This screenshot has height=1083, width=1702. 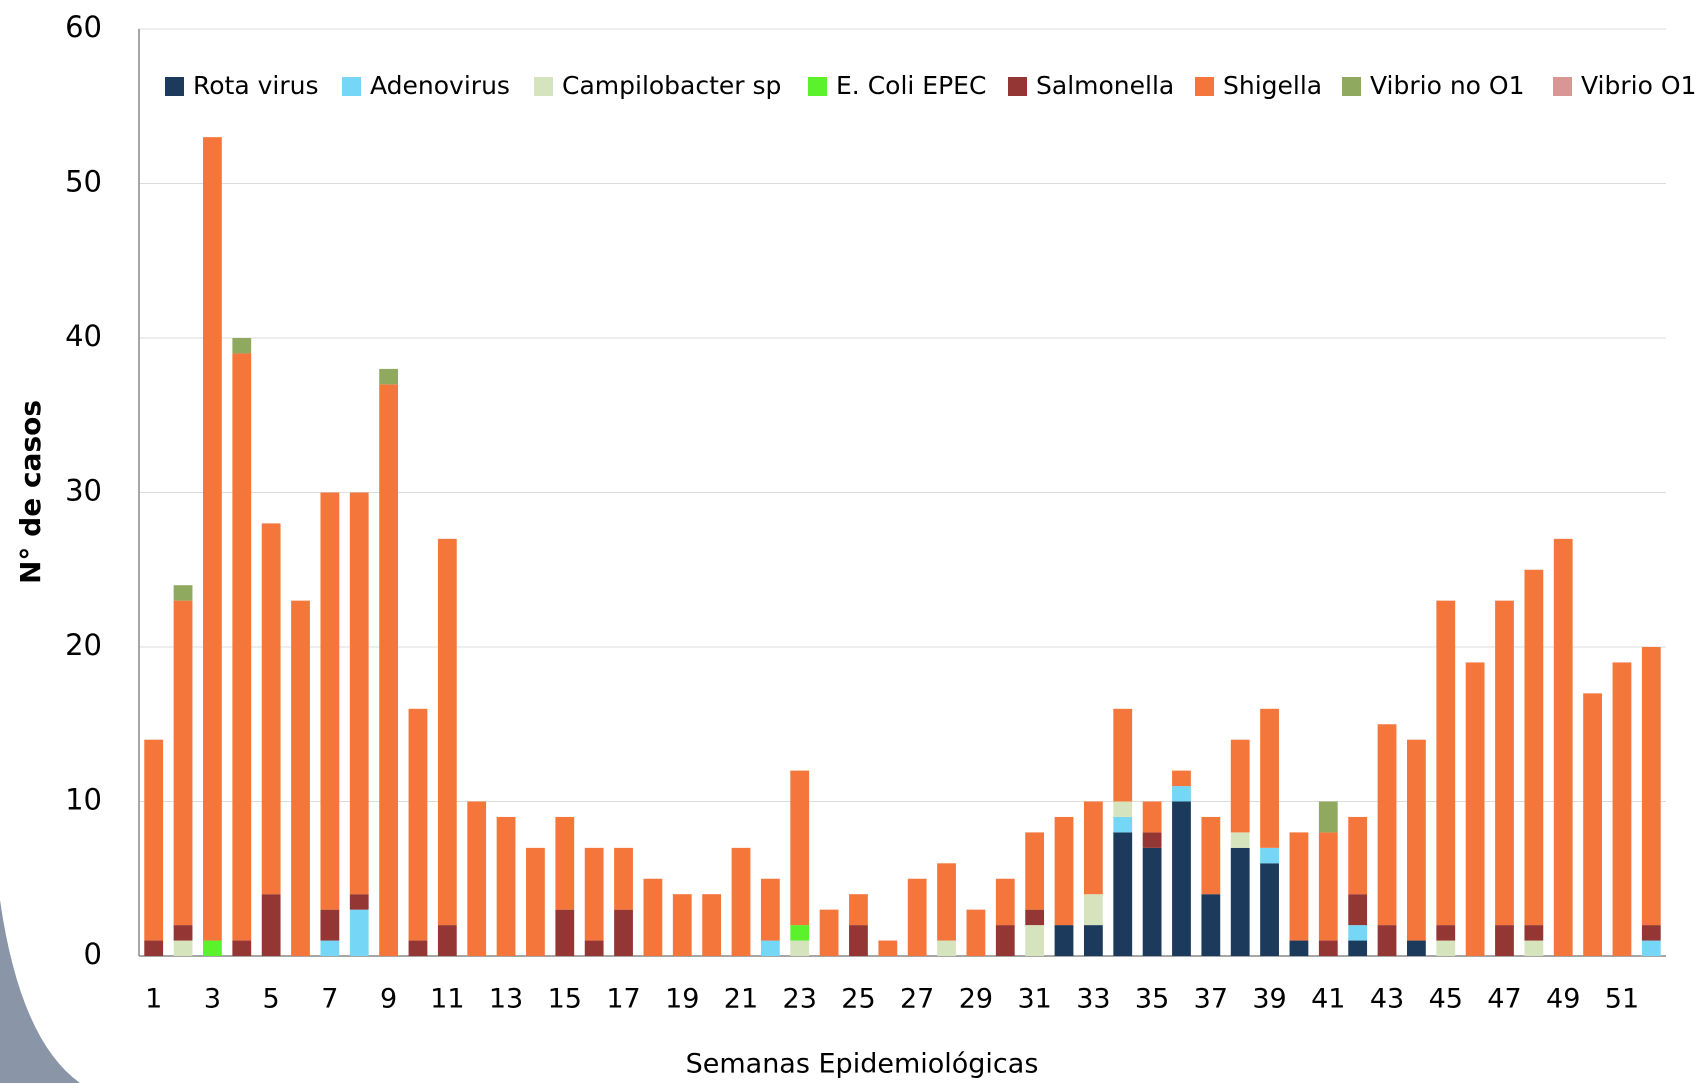 What do you see at coordinates (83, 491) in the screenshot?
I see `y-tick-label: 30` at bounding box center [83, 491].